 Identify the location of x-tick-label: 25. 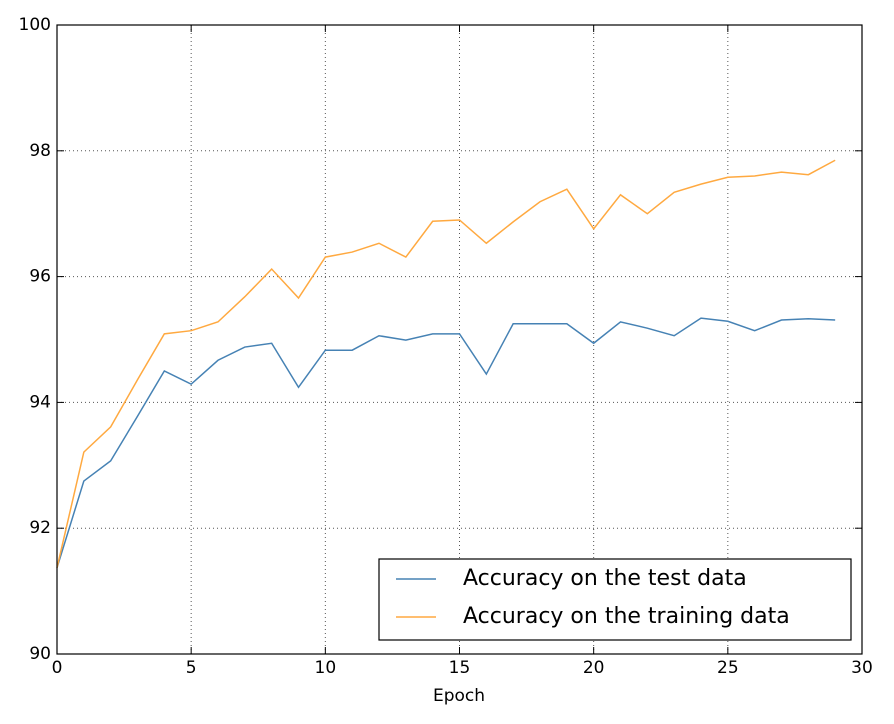
(728, 668).